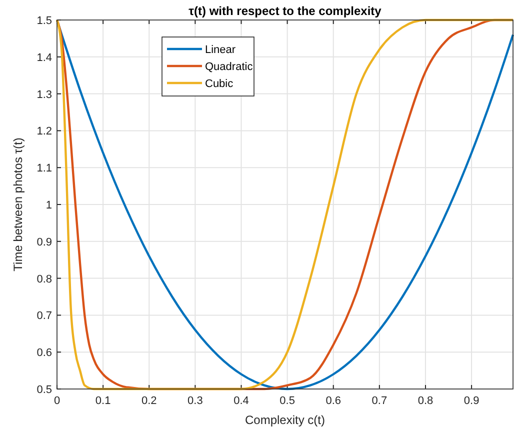  What do you see at coordinates (44, 132) in the screenshot?
I see `y-tick-label: 1.2` at bounding box center [44, 132].